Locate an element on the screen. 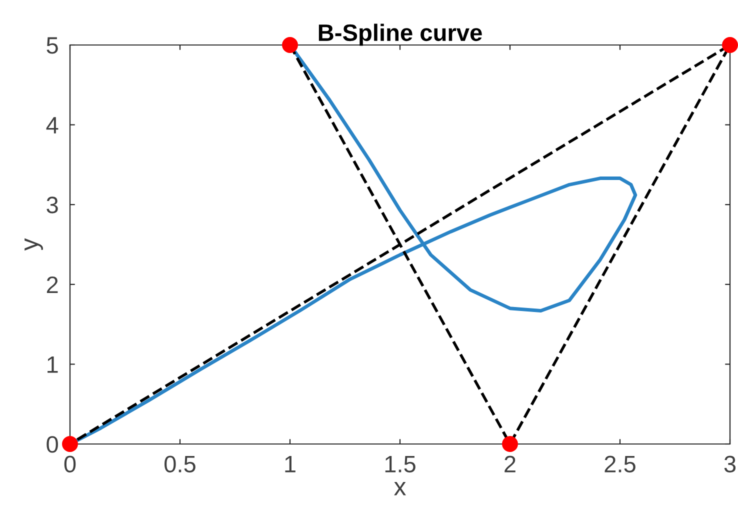  y-axis-title: y is located at coordinates (33, 244).